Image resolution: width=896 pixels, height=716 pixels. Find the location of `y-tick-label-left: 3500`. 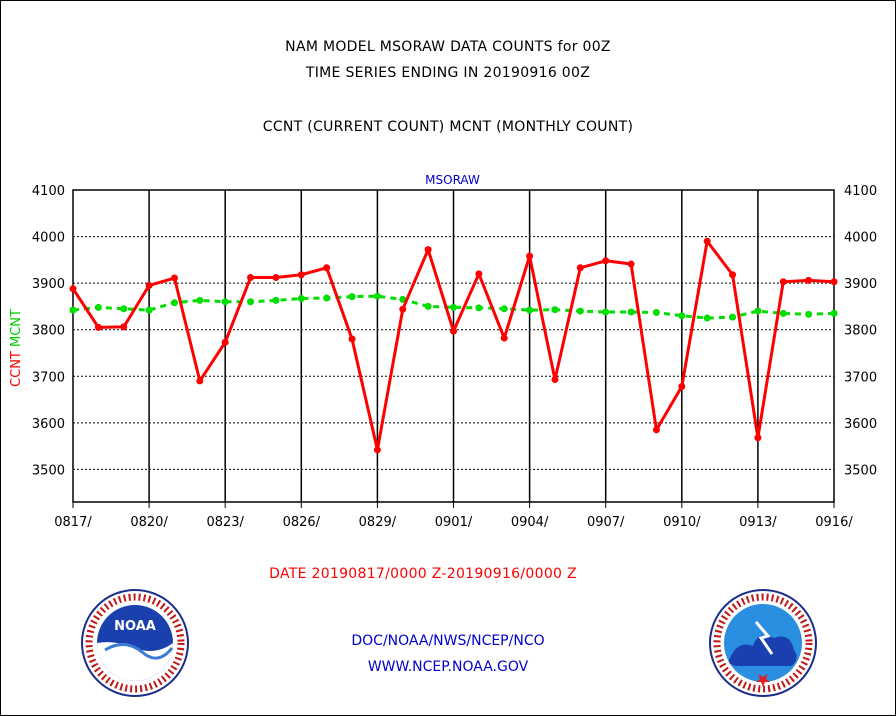

y-tick-label-left: 3500 is located at coordinates (48, 470).